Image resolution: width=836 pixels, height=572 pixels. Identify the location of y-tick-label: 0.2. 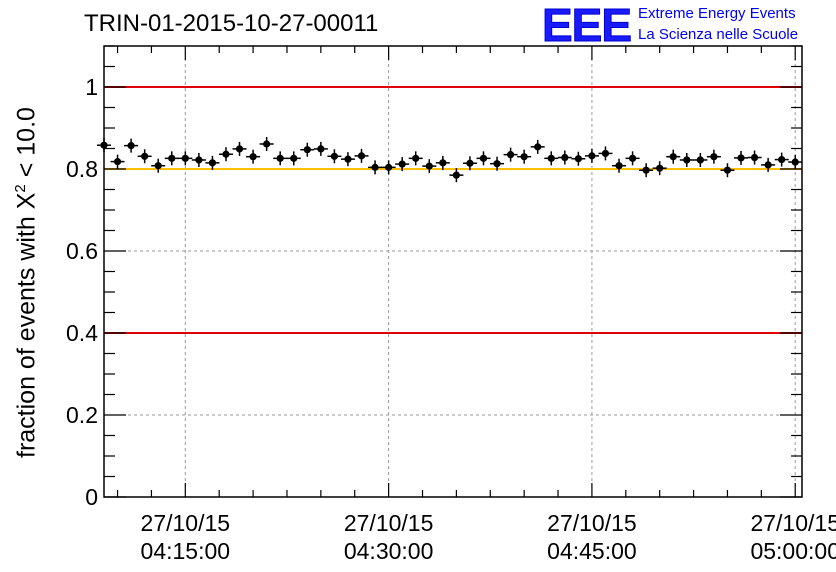
(82, 415).